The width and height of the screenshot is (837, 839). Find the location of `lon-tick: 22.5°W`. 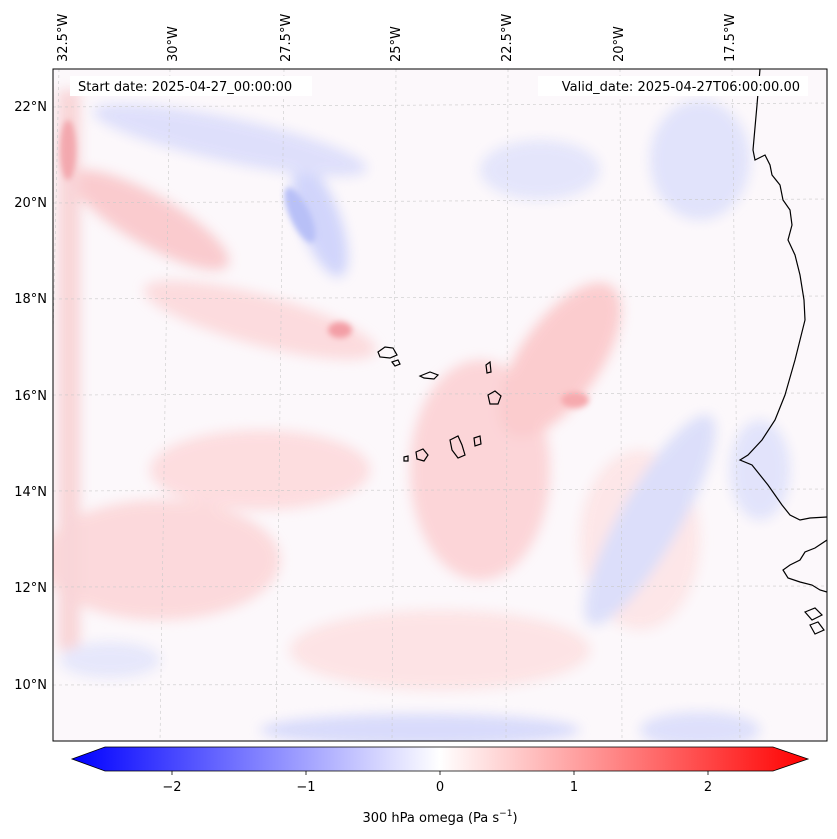

lon-tick: 22.5°W is located at coordinates (507, 38).